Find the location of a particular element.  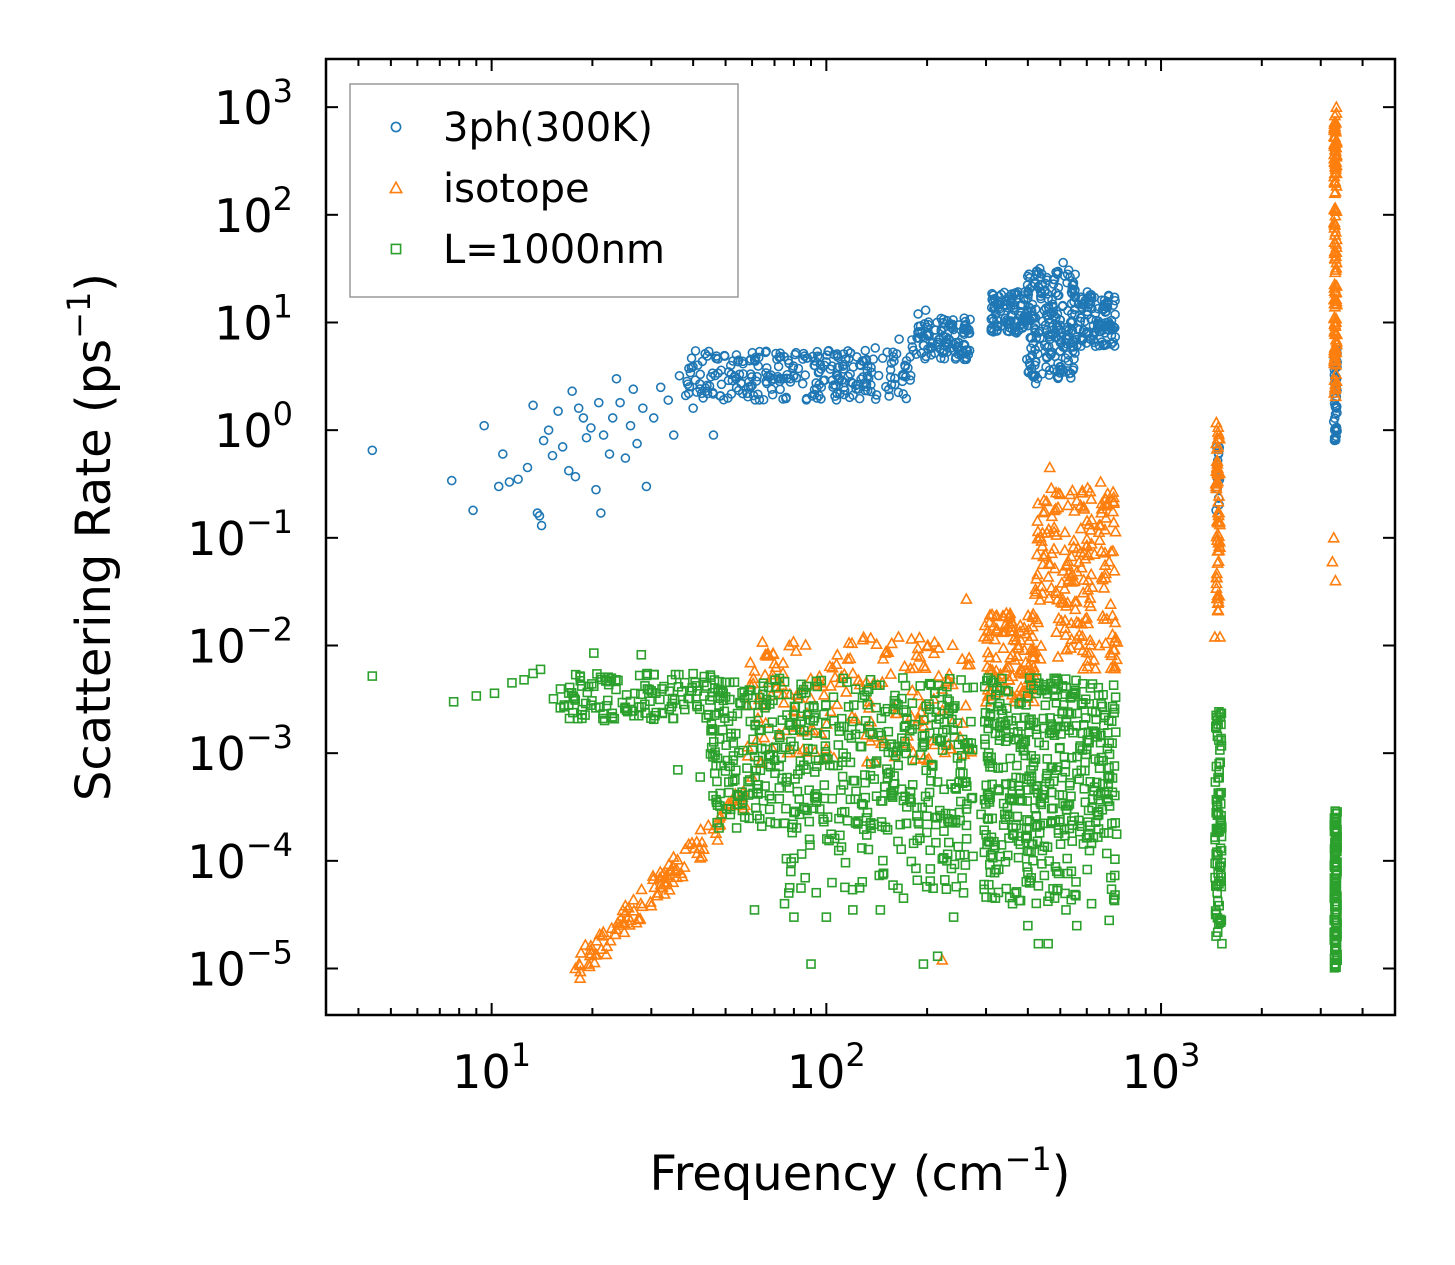

y-tick-label: 10⁻⁵ is located at coordinates (240, 965).